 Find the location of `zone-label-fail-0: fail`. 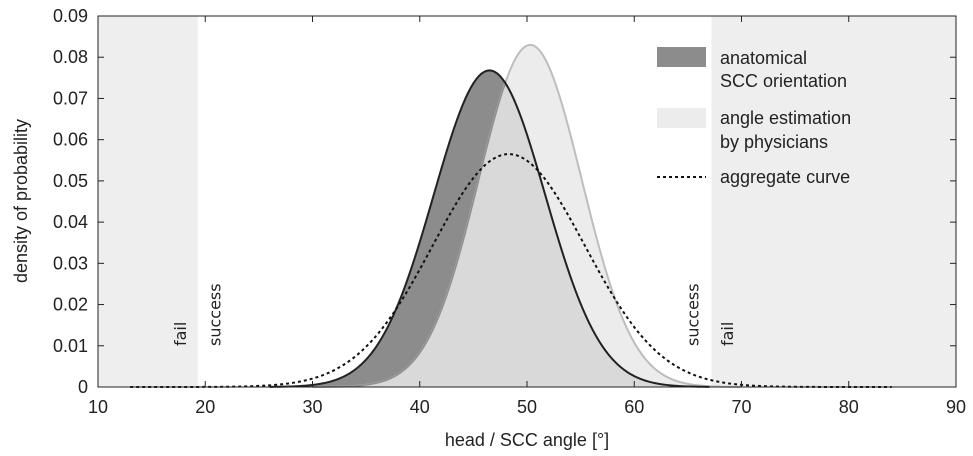

zone-label-fail-0: fail is located at coordinates (180, 334).